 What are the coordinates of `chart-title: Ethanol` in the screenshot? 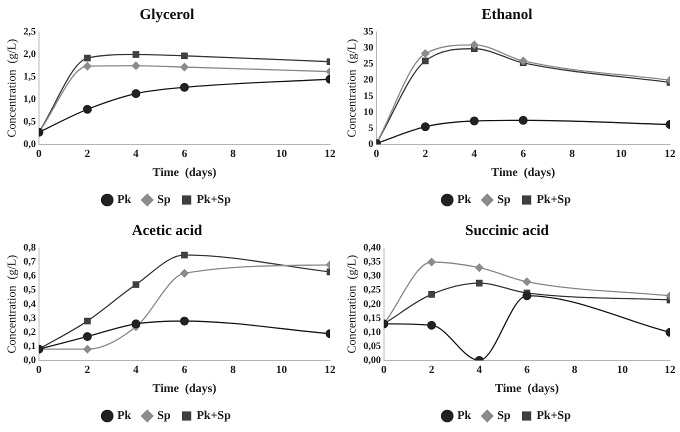 It's located at (507, 14).